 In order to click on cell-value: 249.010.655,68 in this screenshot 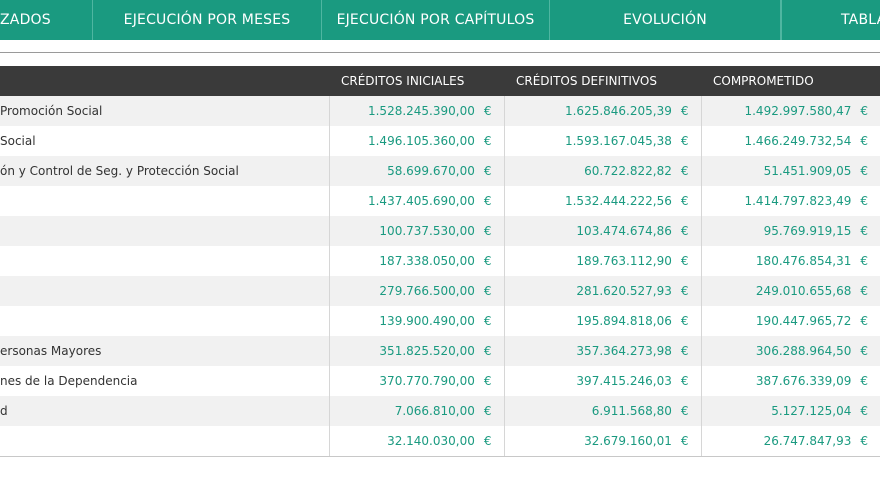, I will do `click(803, 291)`.